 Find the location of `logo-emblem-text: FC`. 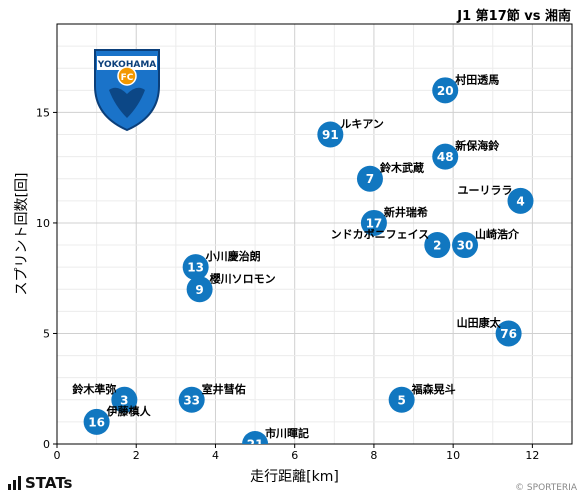

logo-emblem-text: FC is located at coordinates (127, 78).